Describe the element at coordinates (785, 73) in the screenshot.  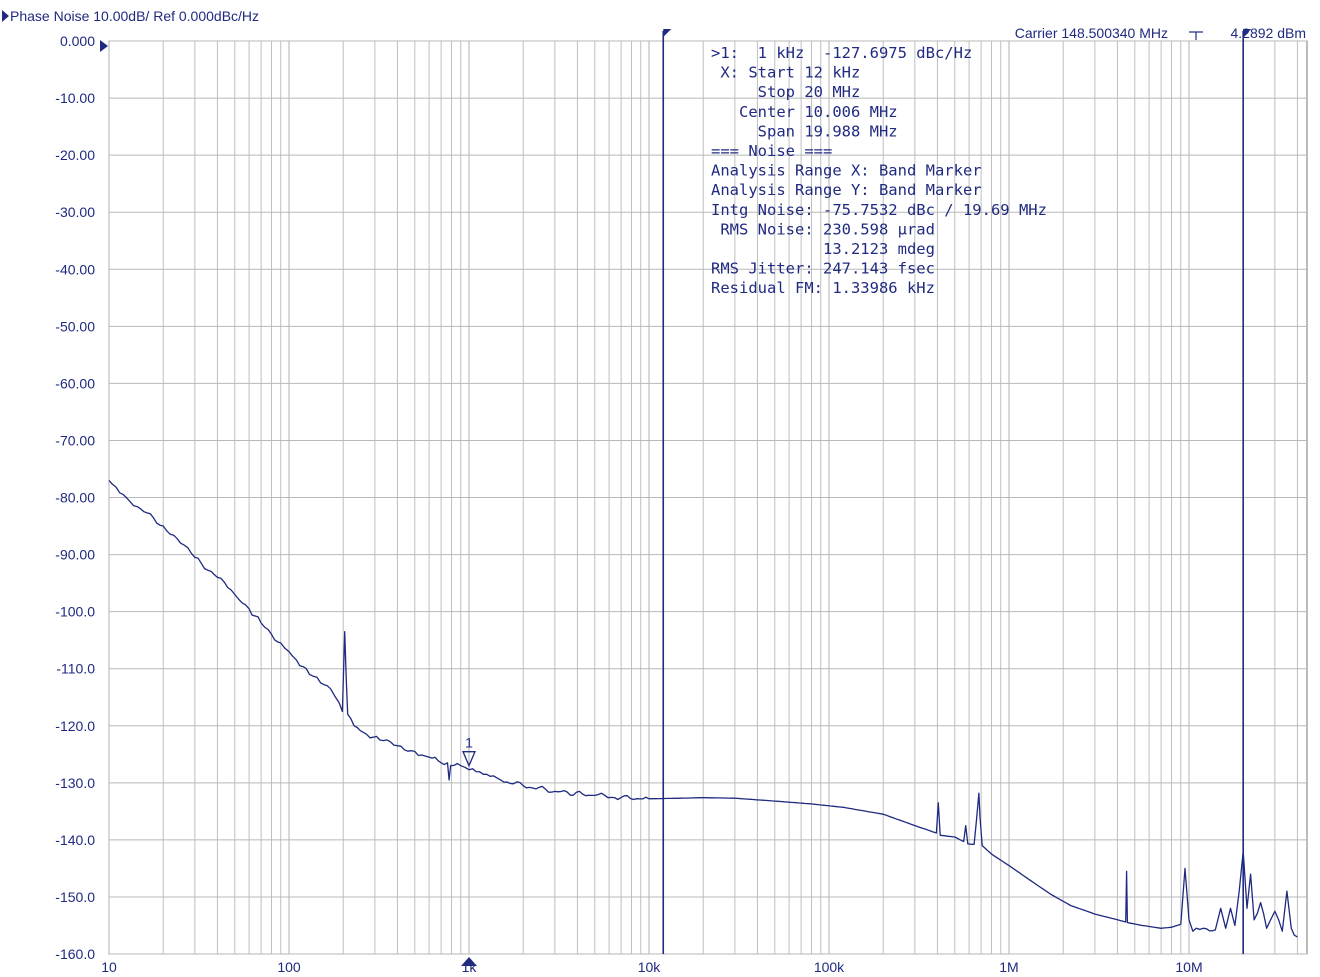
I see `info-line: X: Start 12 kHz` at that location.